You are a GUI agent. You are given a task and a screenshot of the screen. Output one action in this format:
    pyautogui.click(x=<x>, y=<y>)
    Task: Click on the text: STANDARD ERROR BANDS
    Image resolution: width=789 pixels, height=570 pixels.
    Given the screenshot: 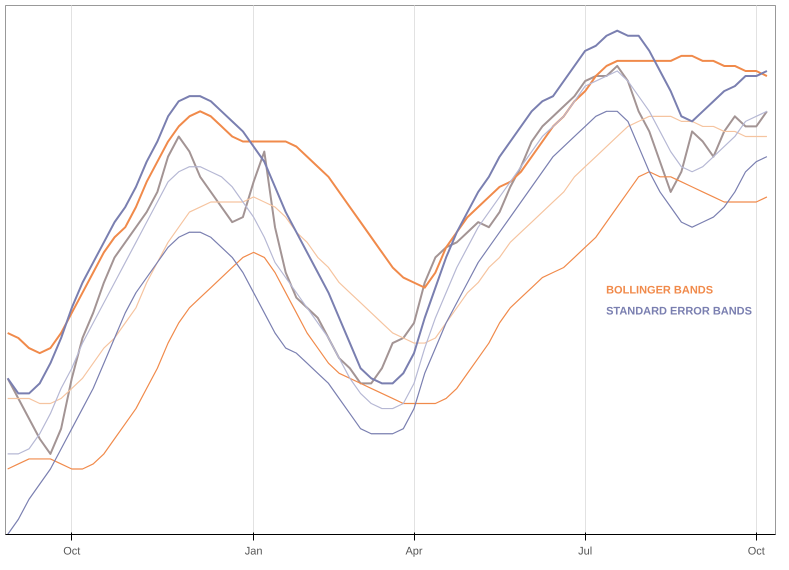 What is the action you would take?
    pyautogui.click(x=679, y=312)
    